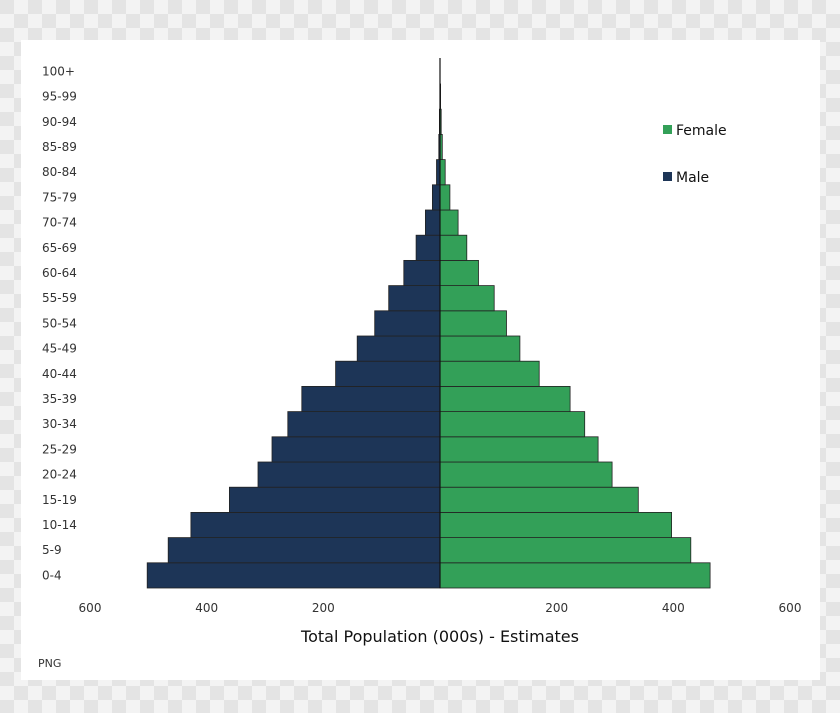 The image size is (840, 713). What do you see at coordinates (59, 475) in the screenshot?
I see `age-group-label: 20-24` at bounding box center [59, 475].